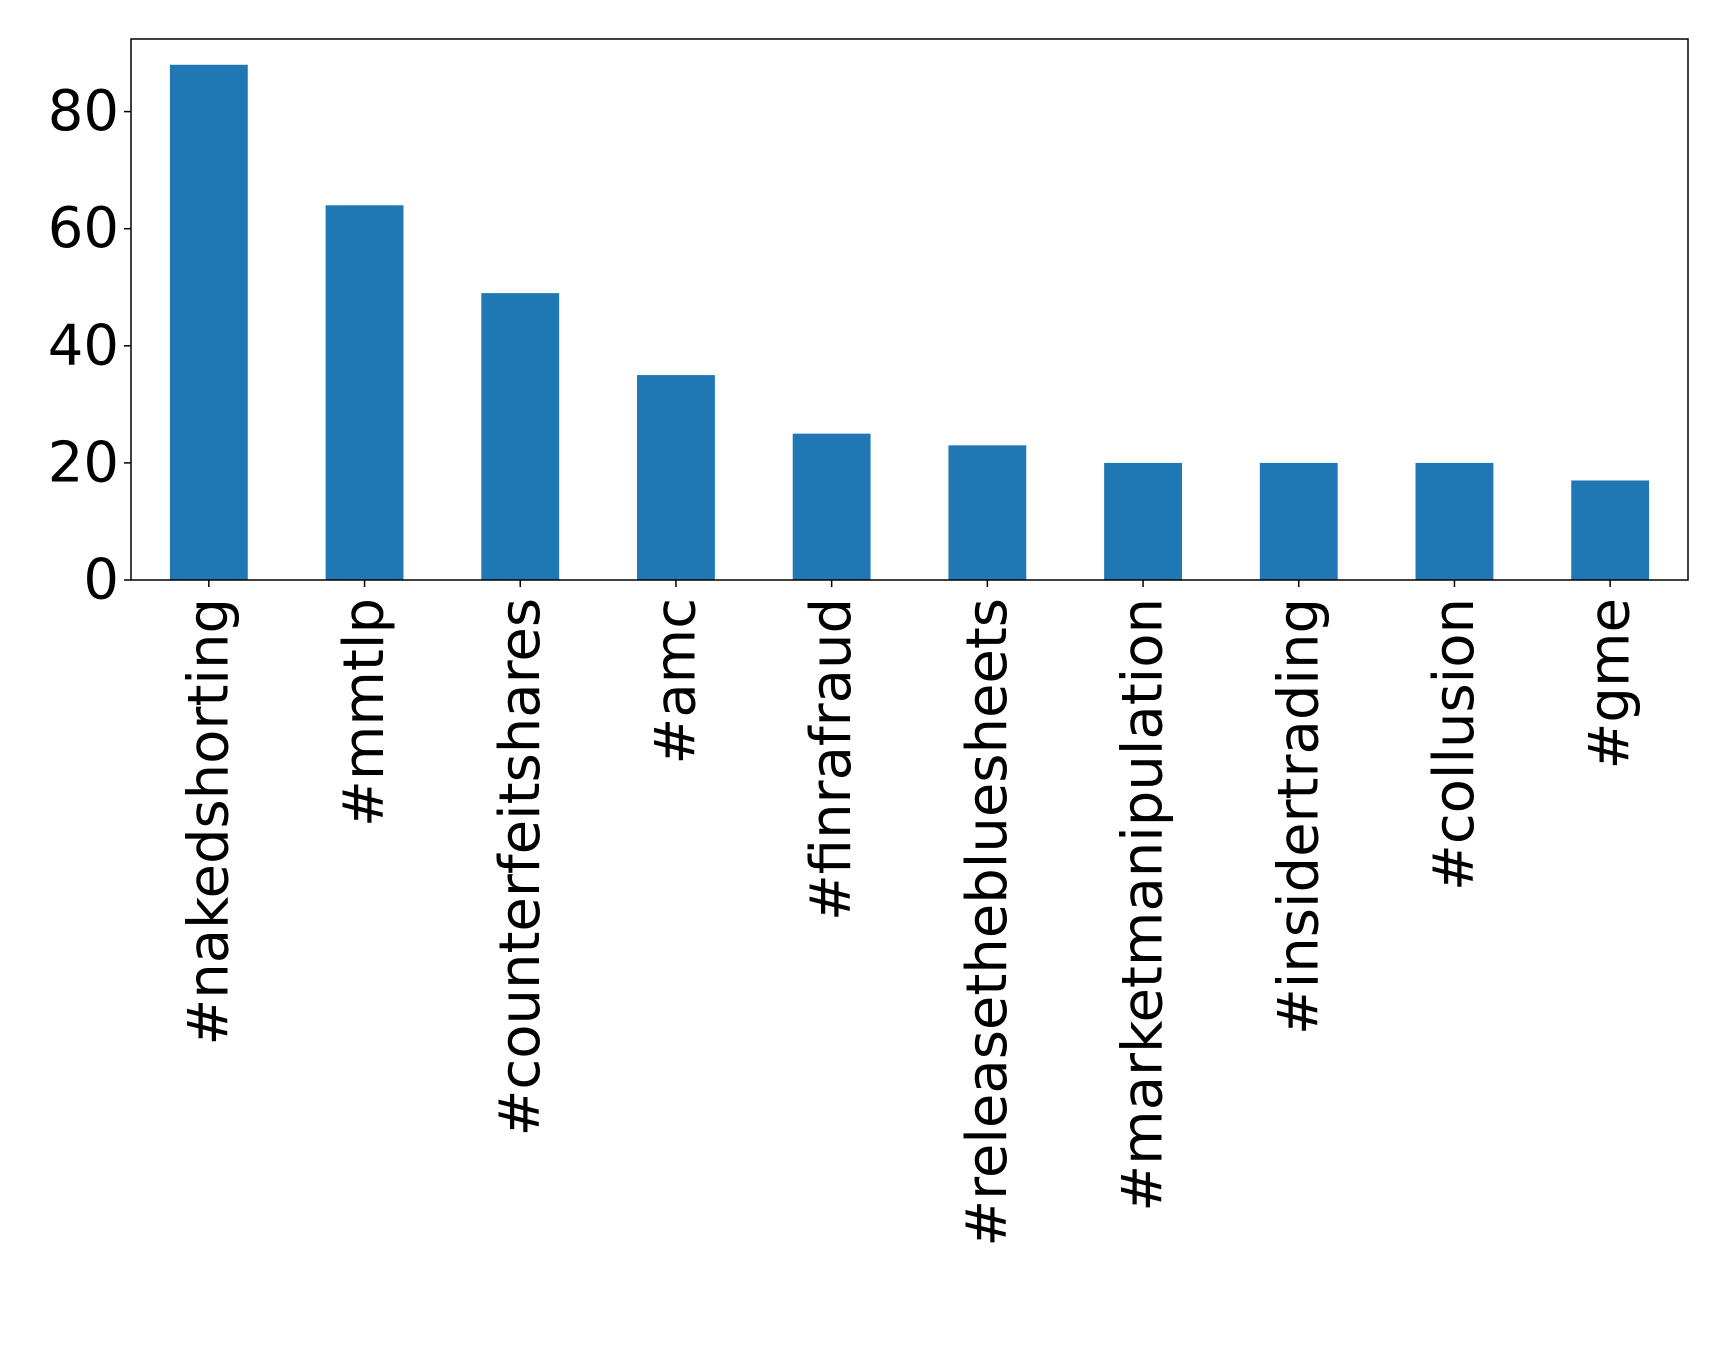 This screenshot has width=1719, height=1352. I want to click on x-tick-label: #gme, so click(1610, 683).